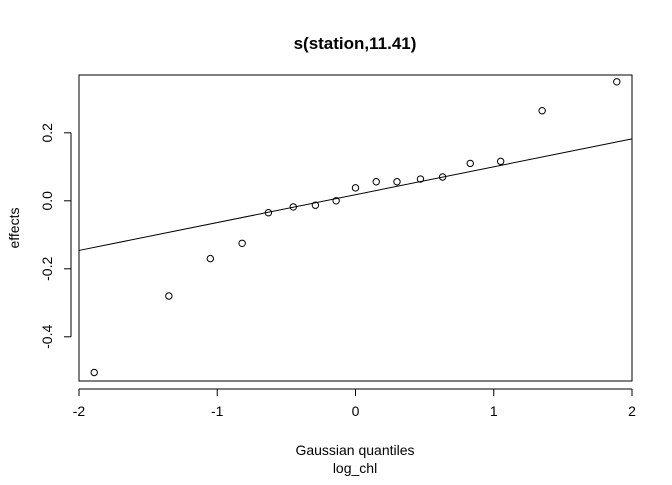  I want to click on x-tick-label: -2, so click(79, 411).